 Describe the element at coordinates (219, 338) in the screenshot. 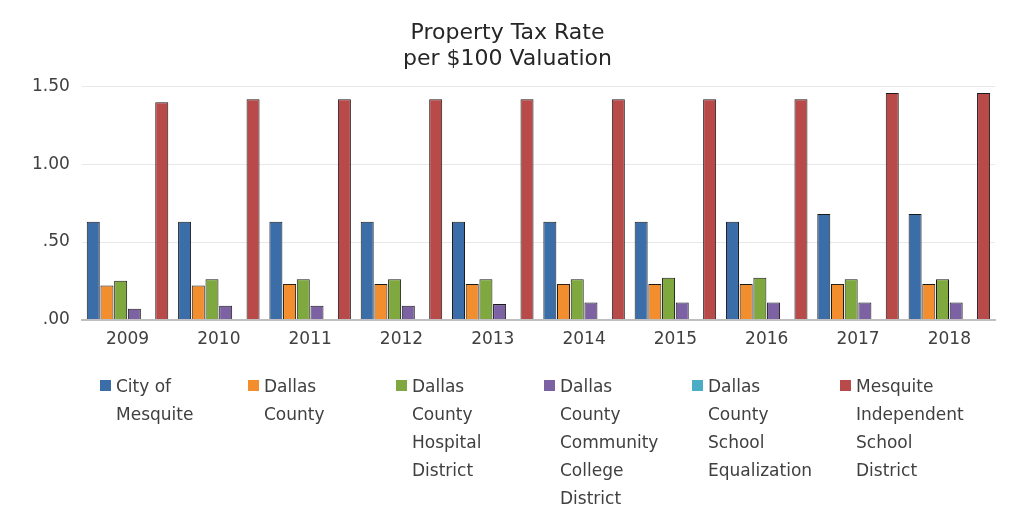

I see `x-tick-label: 2010` at that location.